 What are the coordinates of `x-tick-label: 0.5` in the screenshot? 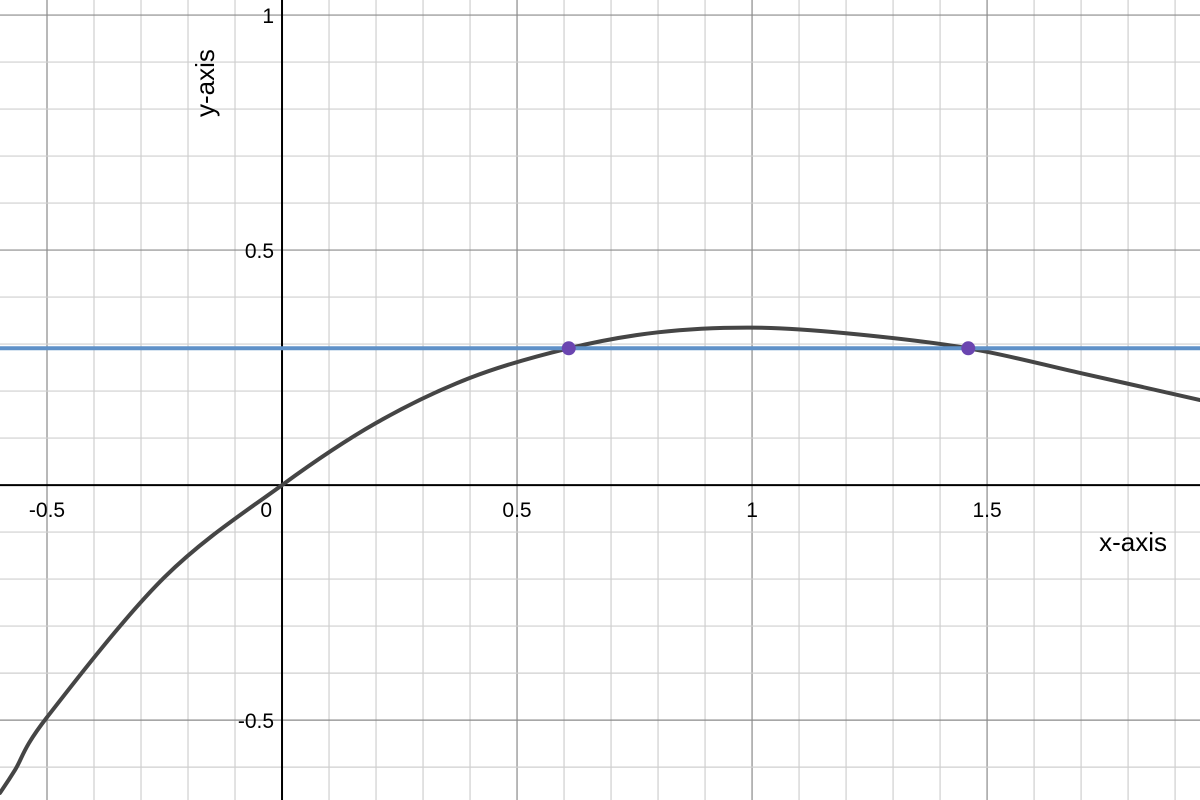 It's located at (516, 510).